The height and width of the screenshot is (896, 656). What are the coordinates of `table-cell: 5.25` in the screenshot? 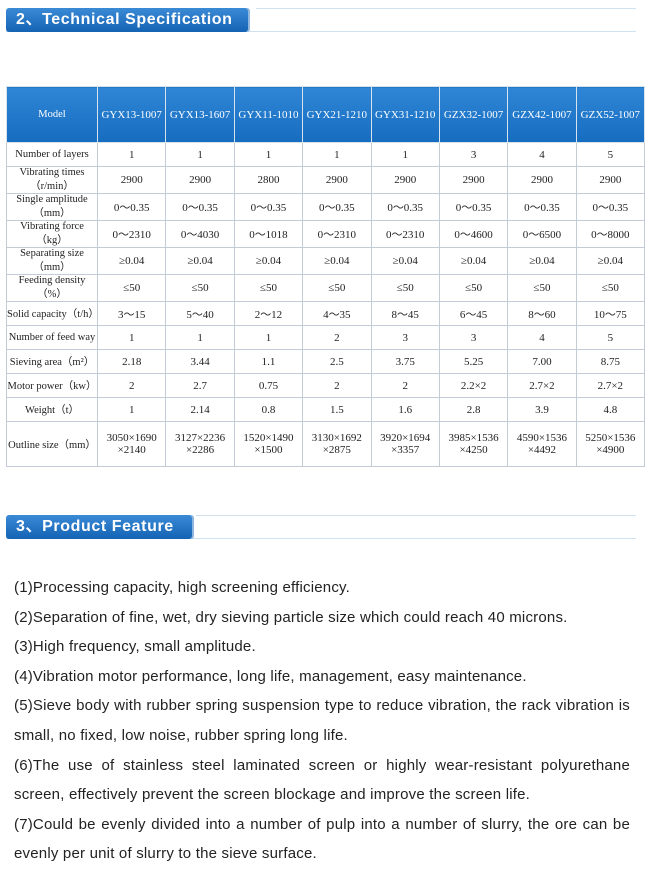 It's located at (473, 361).